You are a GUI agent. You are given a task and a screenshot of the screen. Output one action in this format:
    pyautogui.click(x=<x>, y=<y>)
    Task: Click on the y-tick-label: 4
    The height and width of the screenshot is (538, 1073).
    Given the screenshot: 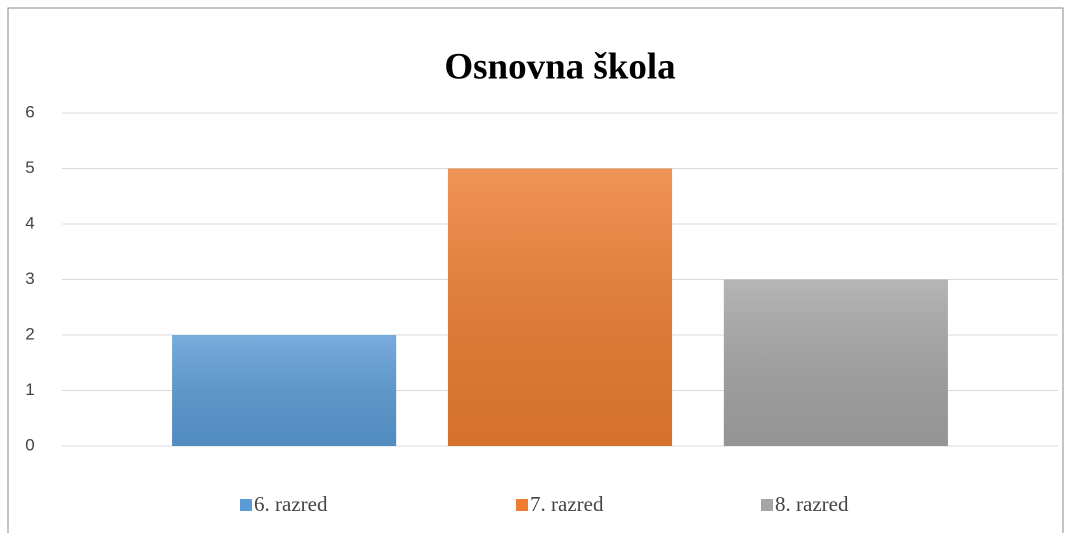 What is the action you would take?
    pyautogui.click(x=29, y=222)
    